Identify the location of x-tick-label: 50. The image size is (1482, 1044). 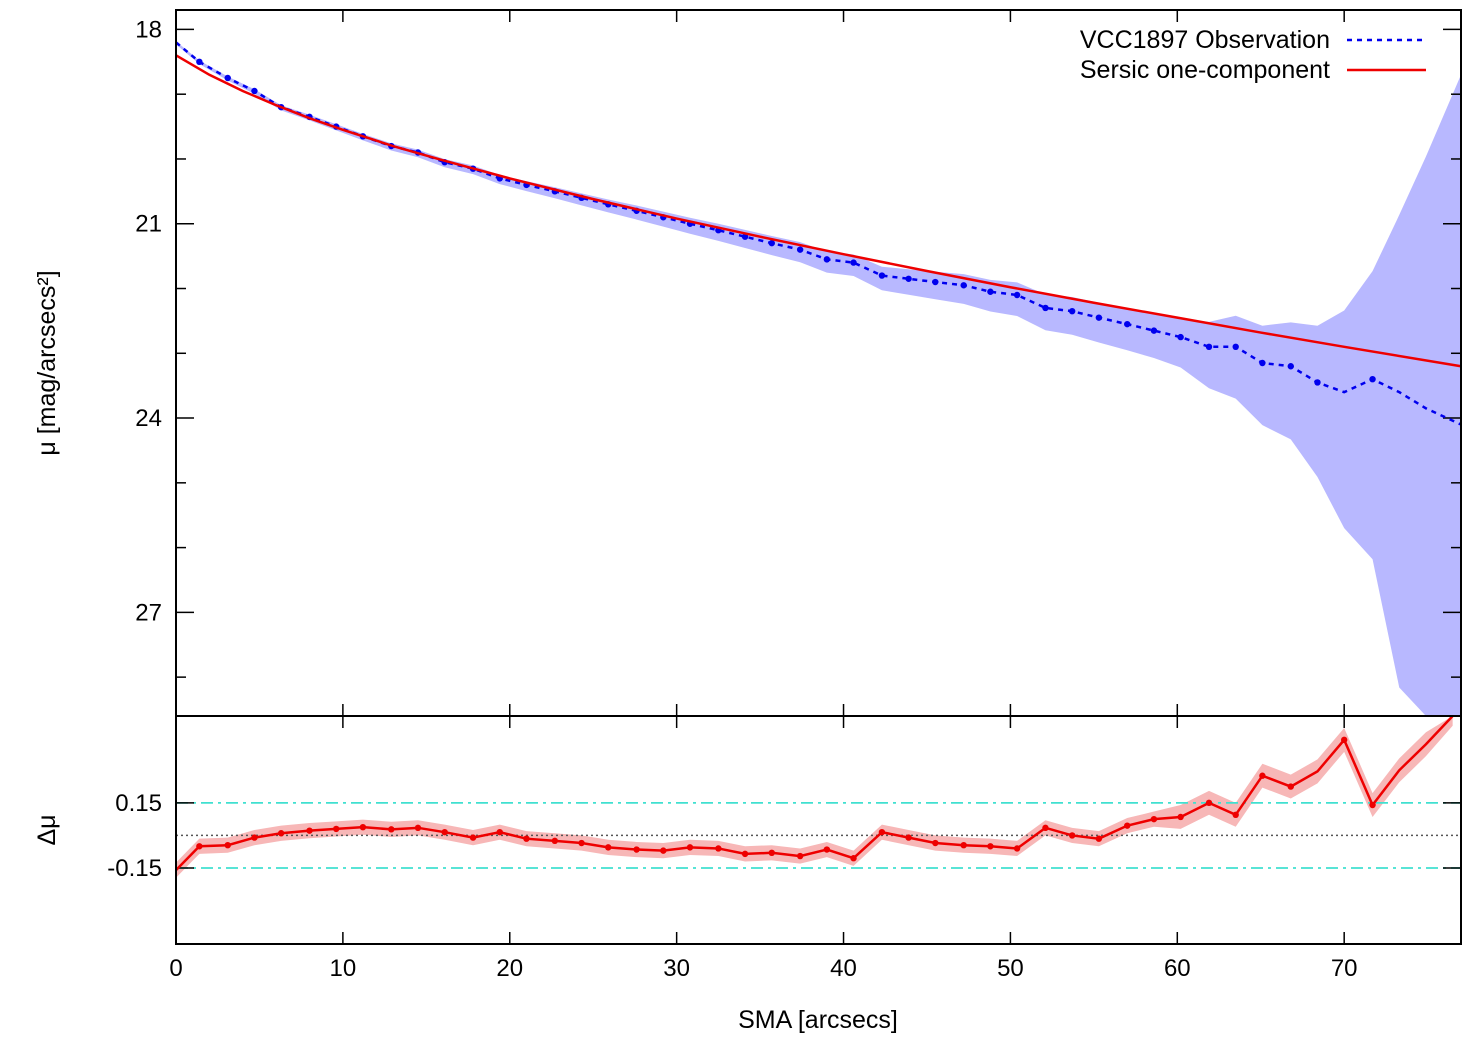
(1010, 968).